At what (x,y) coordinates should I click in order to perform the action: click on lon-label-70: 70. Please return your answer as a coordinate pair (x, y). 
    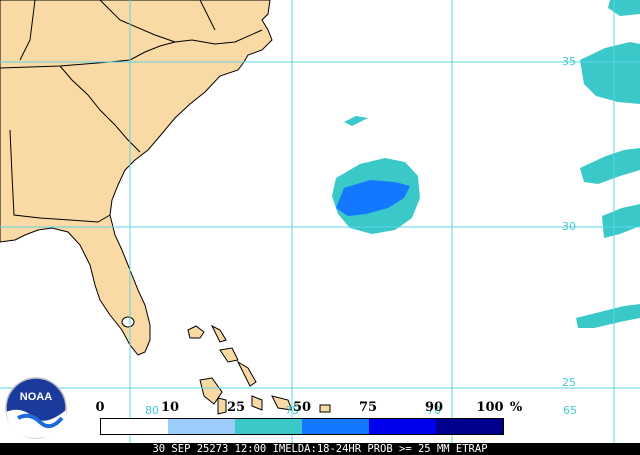
    Looking at the image, I should click on (434, 410).